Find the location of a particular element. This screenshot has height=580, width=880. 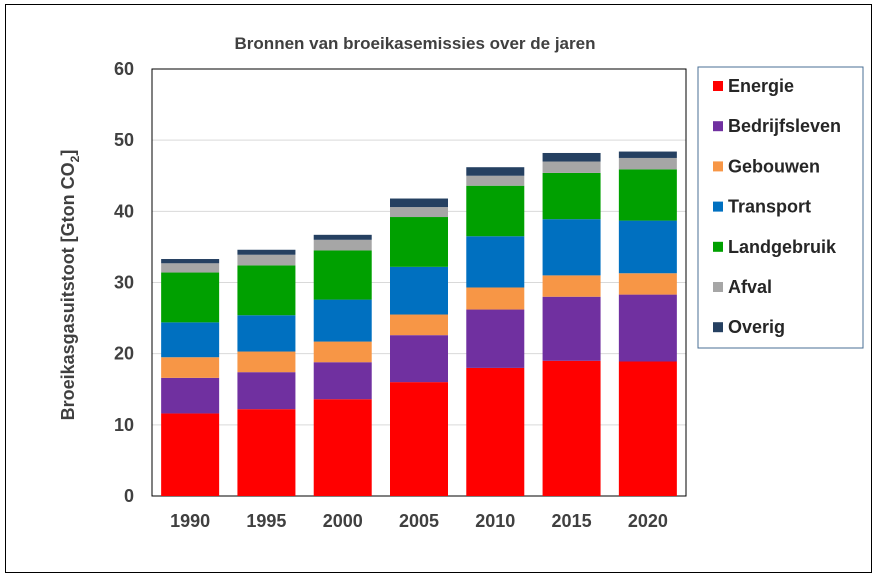

x-axis-ticks: 1990 1995 2000 2005 2010 2015 2020 is located at coordinates (419, 521).